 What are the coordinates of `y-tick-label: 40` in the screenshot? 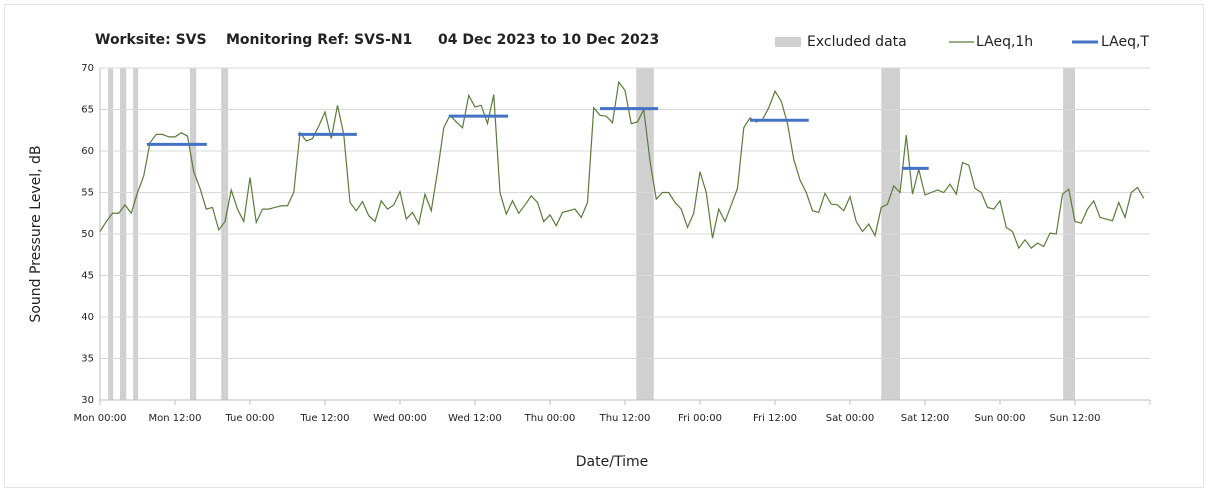 It's located at (87, 317).